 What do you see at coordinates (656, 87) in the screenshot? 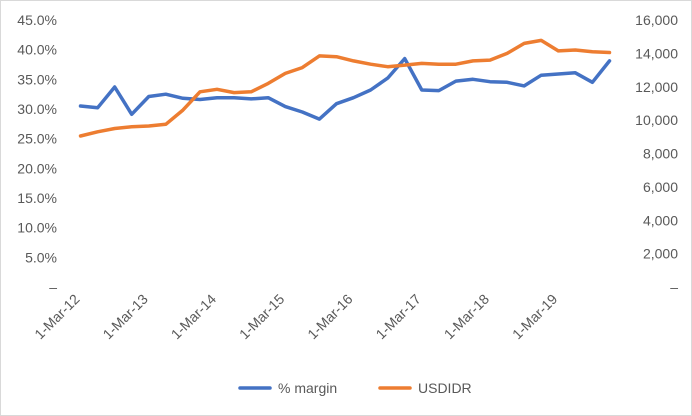
I see `right-tick-label: 12,000` at bounding box center [656, 87].